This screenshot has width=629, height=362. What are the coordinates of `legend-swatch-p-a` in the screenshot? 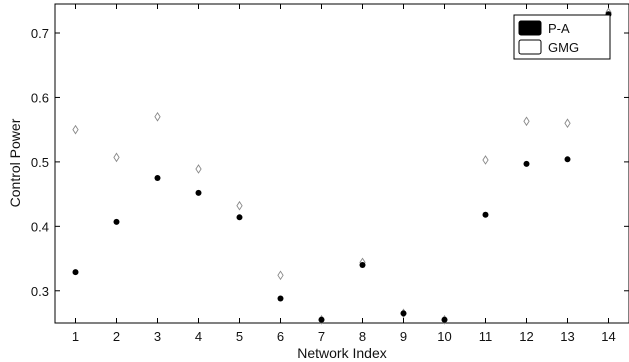 It's located at (530, 28).